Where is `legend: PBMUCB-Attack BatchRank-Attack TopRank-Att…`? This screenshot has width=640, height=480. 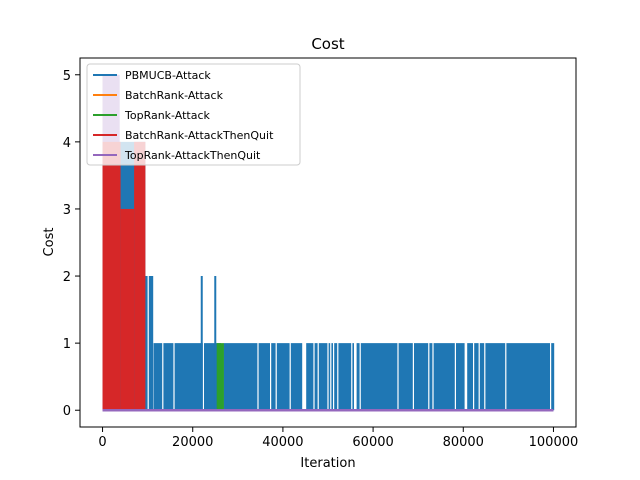
legend: PBMUCB-Attack BatchRank-Attack TopRank-Att… is located at coordinates (193, 114).